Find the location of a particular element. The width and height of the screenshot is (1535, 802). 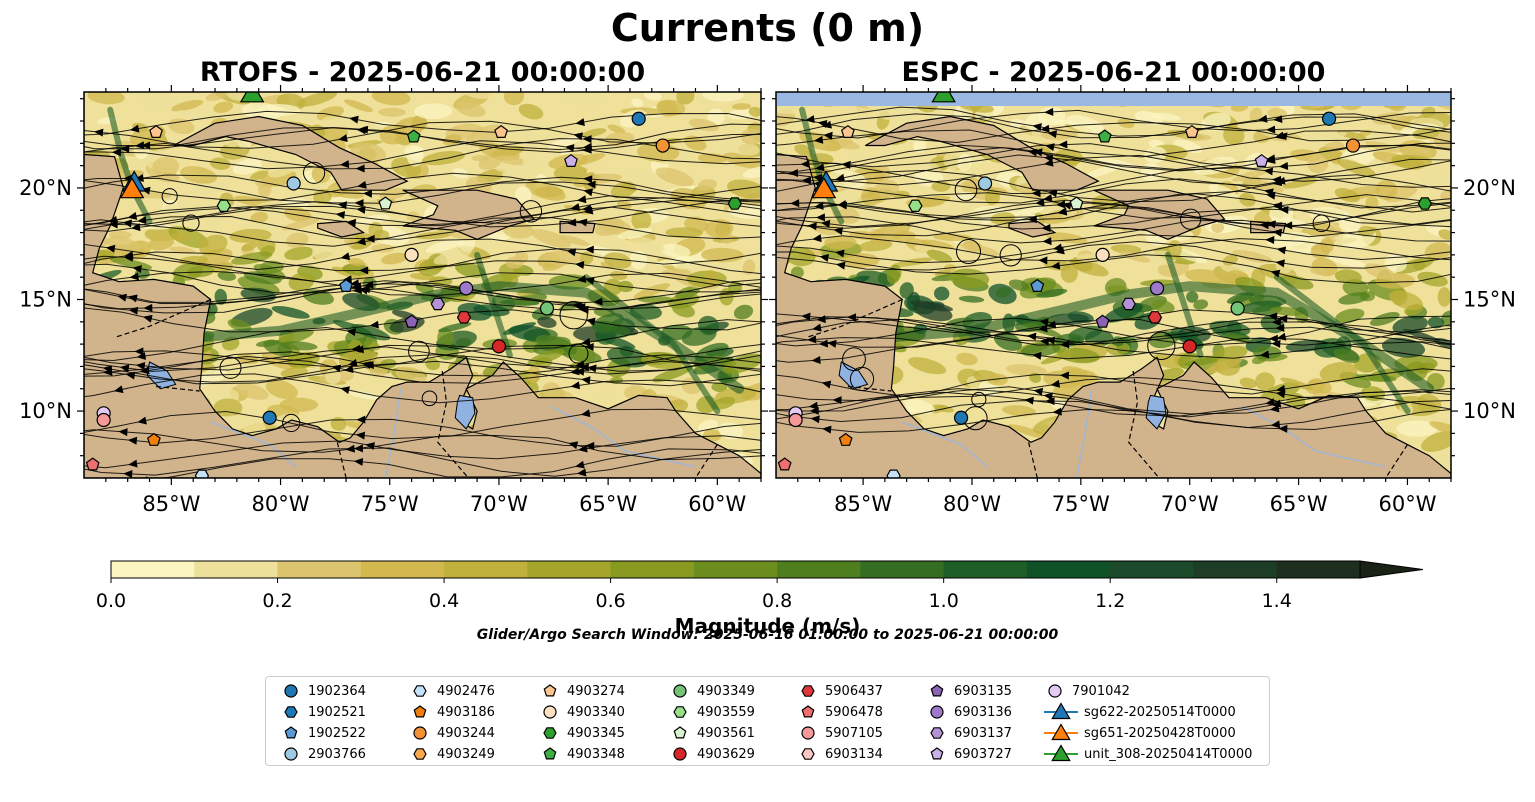

lon-tick-label: 70°W is located at coordinates (1190, 504).